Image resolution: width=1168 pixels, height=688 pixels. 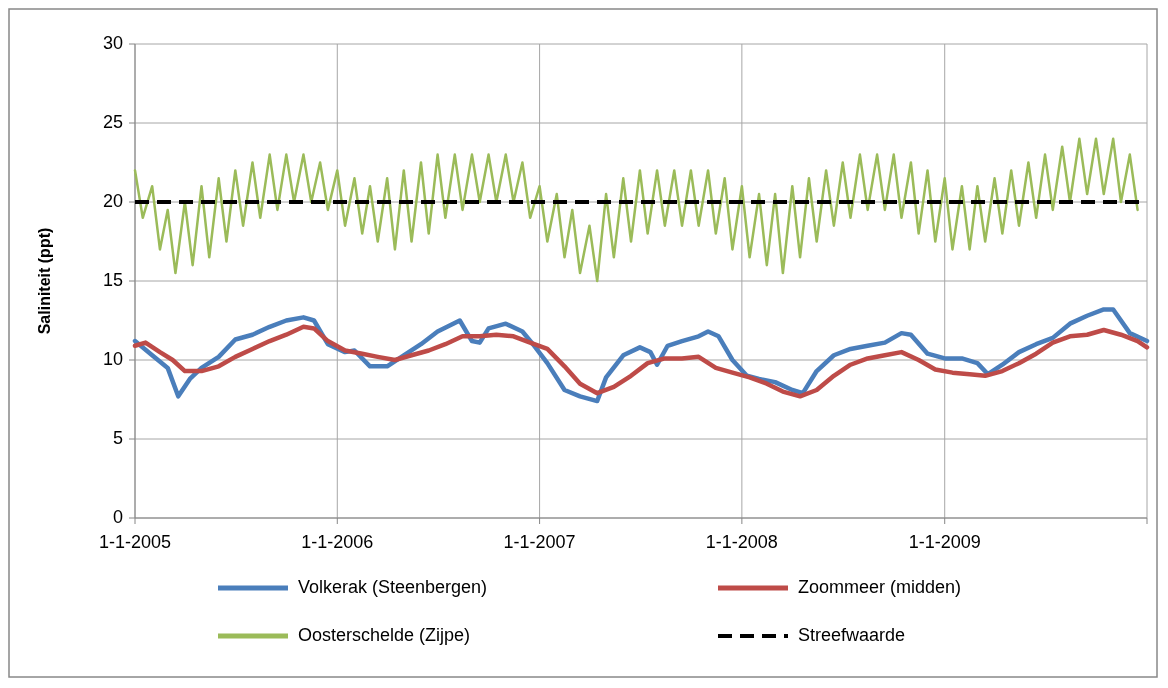 I want to click on x-tick-label: 1-1-2005, so click(x=135, y=542).